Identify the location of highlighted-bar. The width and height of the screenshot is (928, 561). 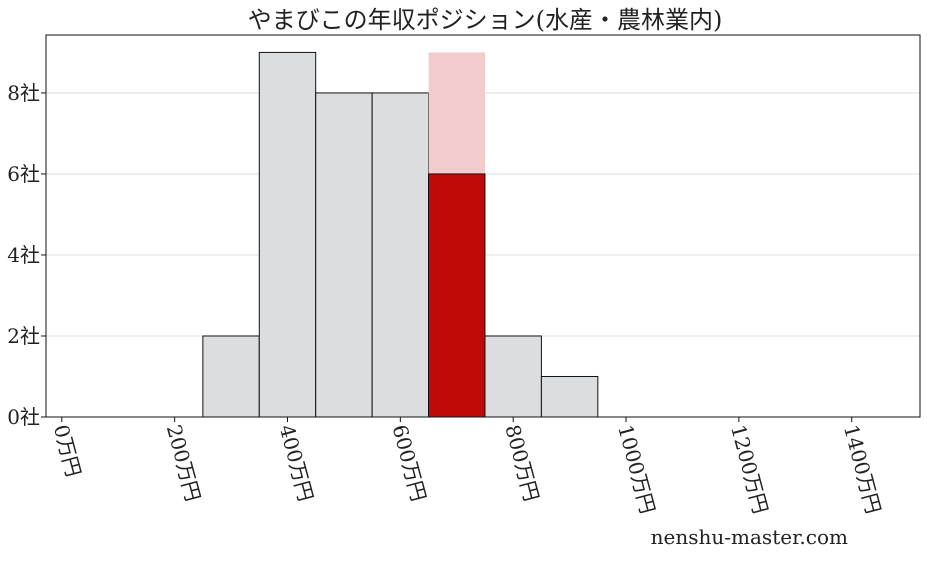
(457, 295).